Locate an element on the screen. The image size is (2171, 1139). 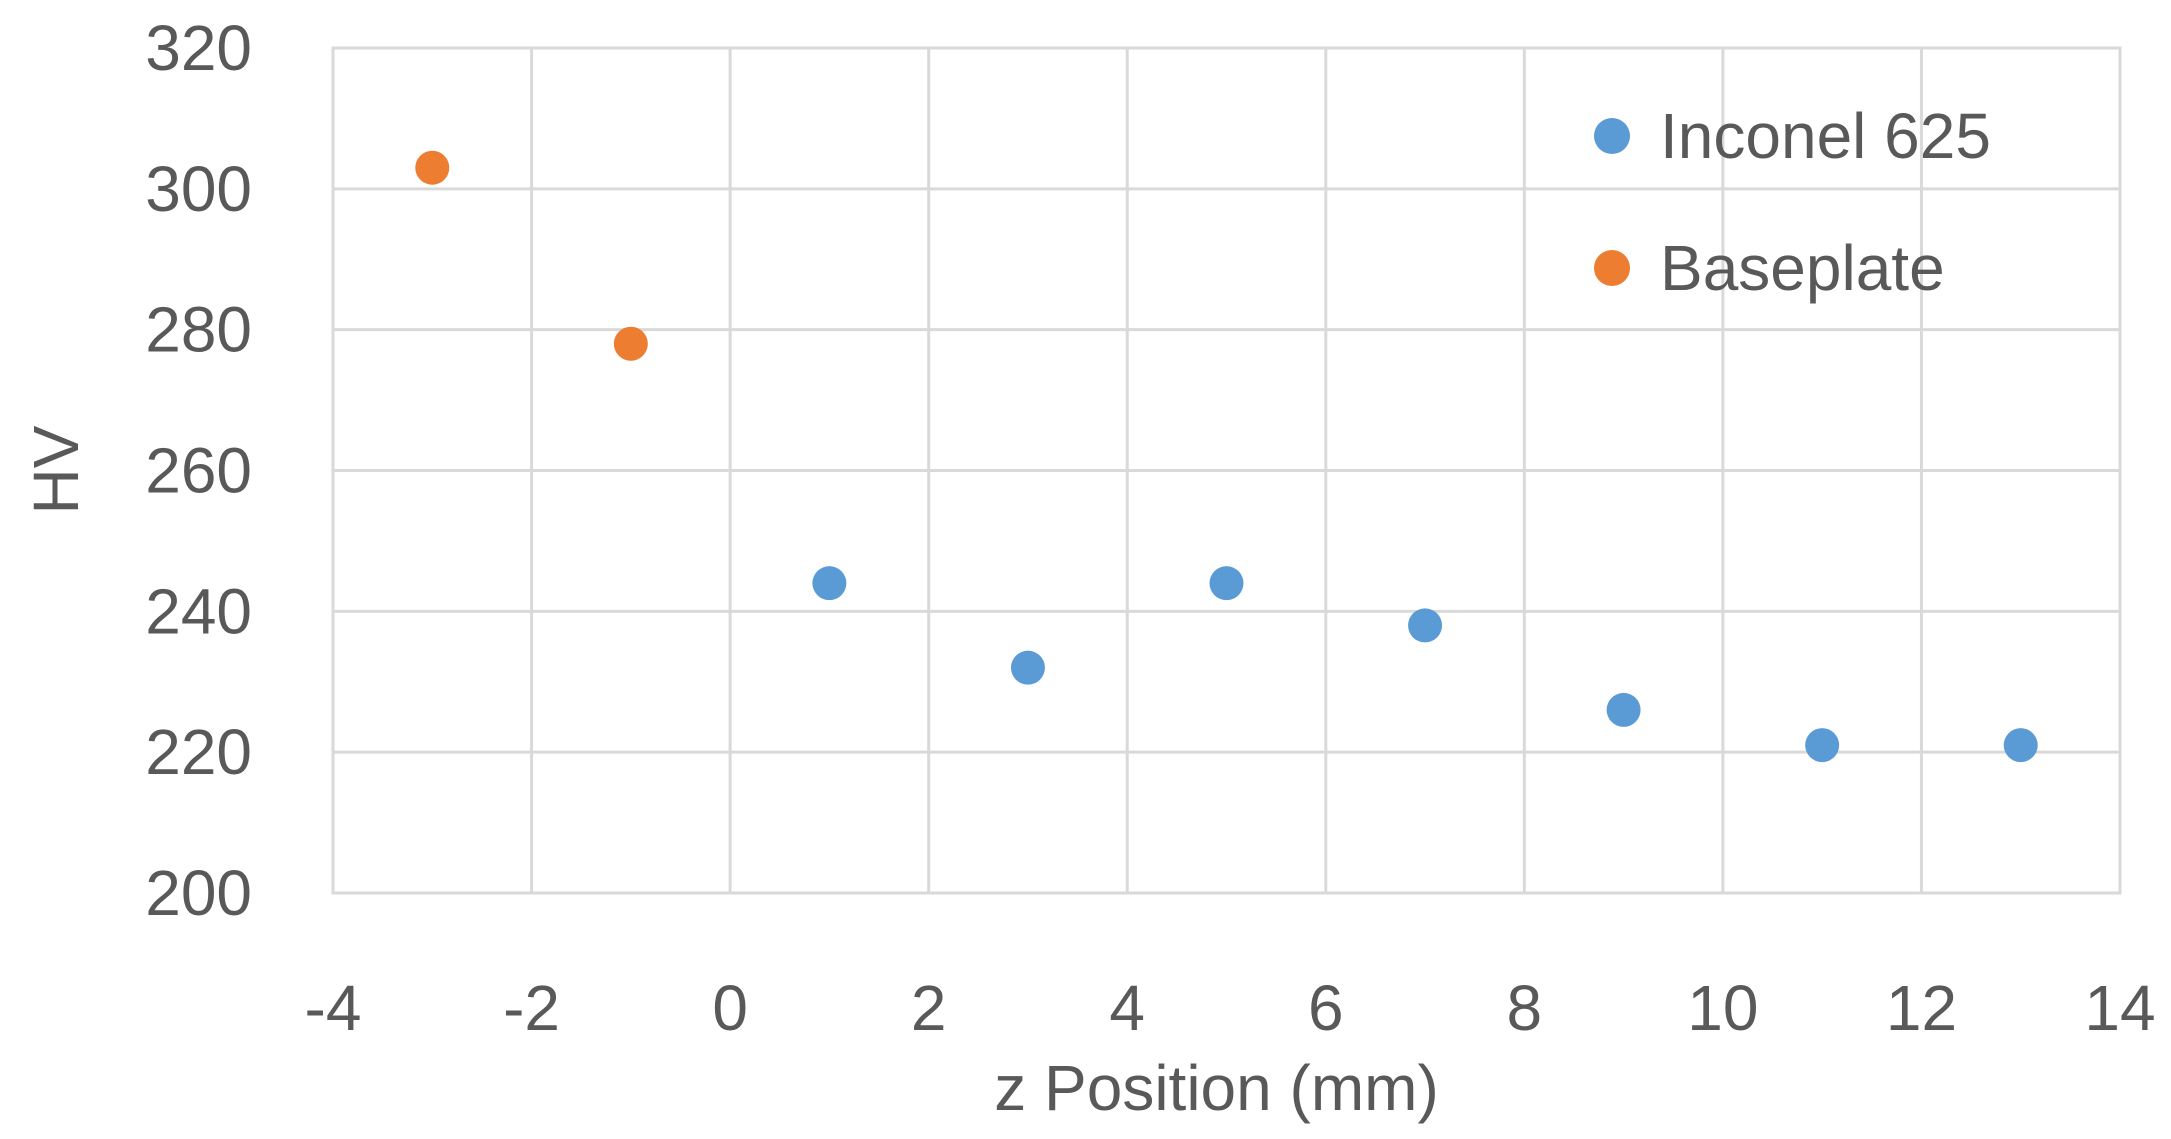
x-tick-label: 8 is located at coordinates (1525, 1008).